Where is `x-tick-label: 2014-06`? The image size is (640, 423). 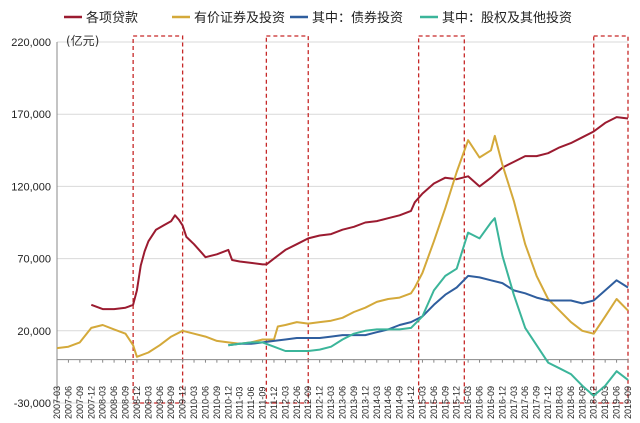 x-tick-label: 2014-06 is located at coordinates (388, 402).